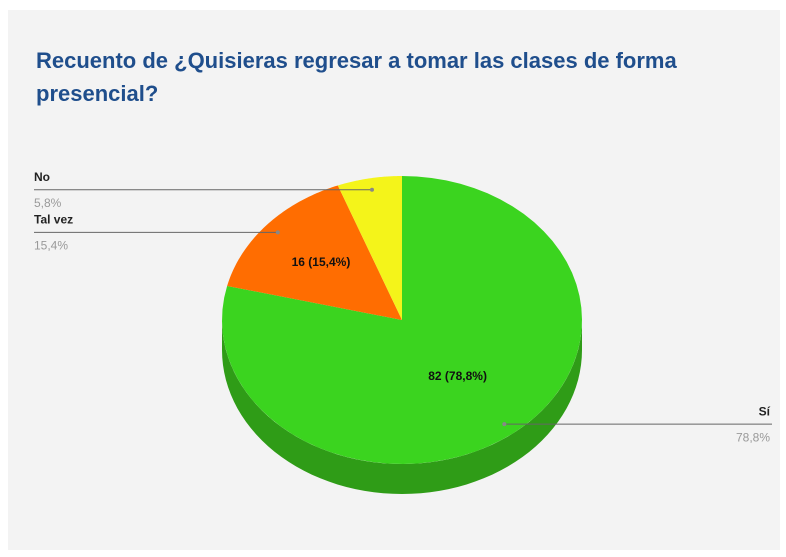  Describe the element at coordinates (42, 177) in the screenshot. I see `legend-label: No` at that location.